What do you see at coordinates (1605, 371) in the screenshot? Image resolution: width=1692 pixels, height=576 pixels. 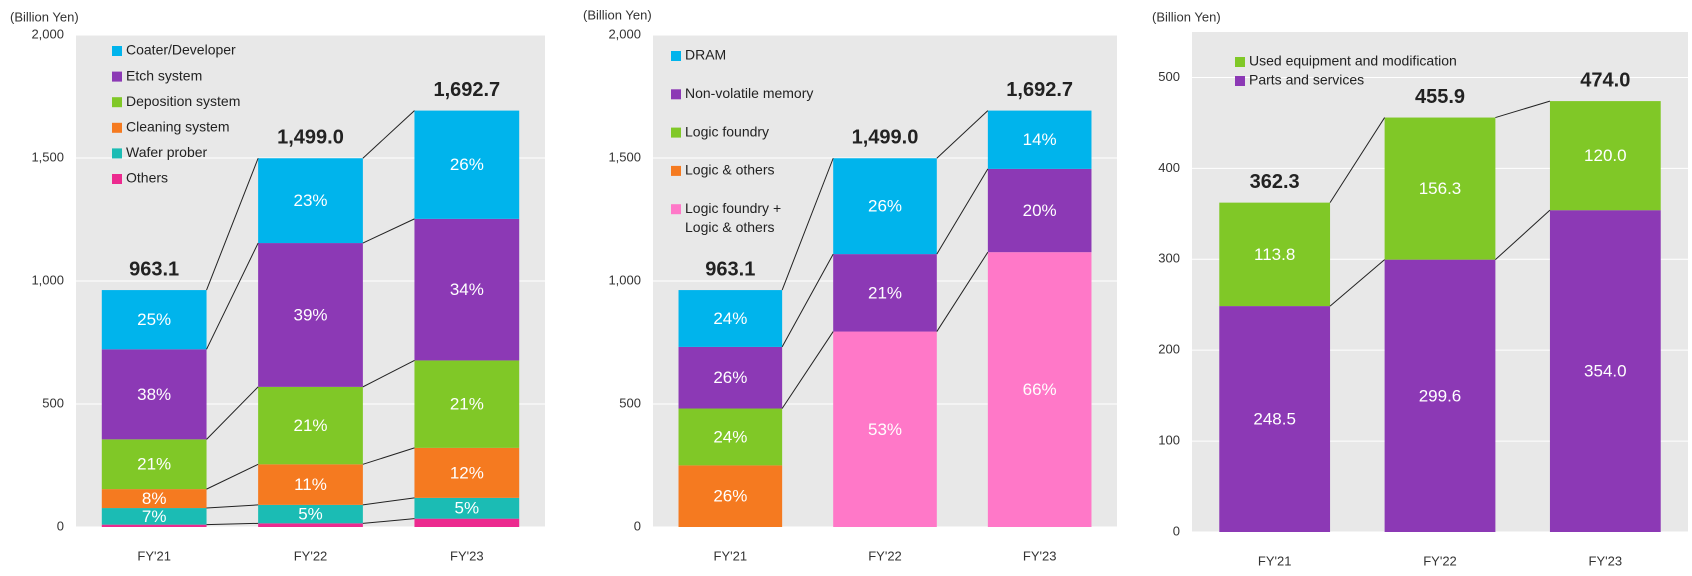 I see `data-label: 354.0` at bounding box center [1605, 371].